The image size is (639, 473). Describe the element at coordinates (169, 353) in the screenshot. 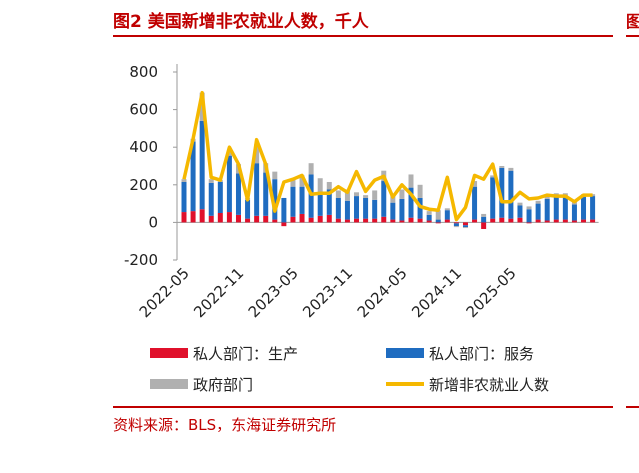

I see `legend-swatch-goods` at that location.